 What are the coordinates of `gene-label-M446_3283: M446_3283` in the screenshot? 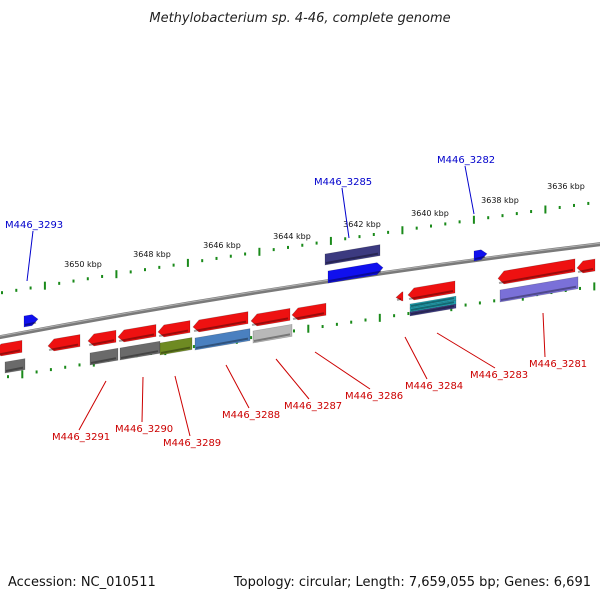 It's located at (499, 375).